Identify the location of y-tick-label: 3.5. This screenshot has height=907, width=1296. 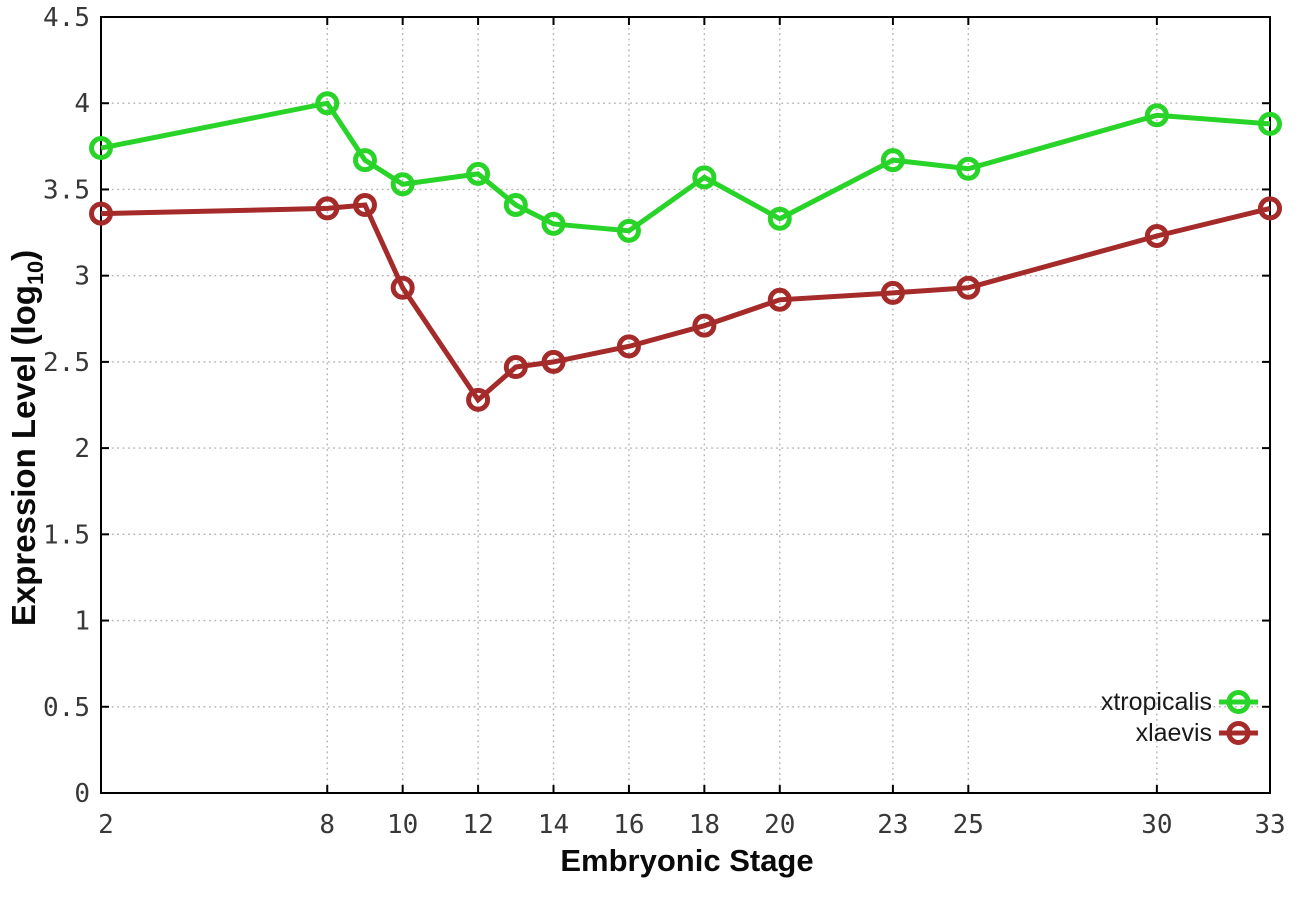
(66, 190).